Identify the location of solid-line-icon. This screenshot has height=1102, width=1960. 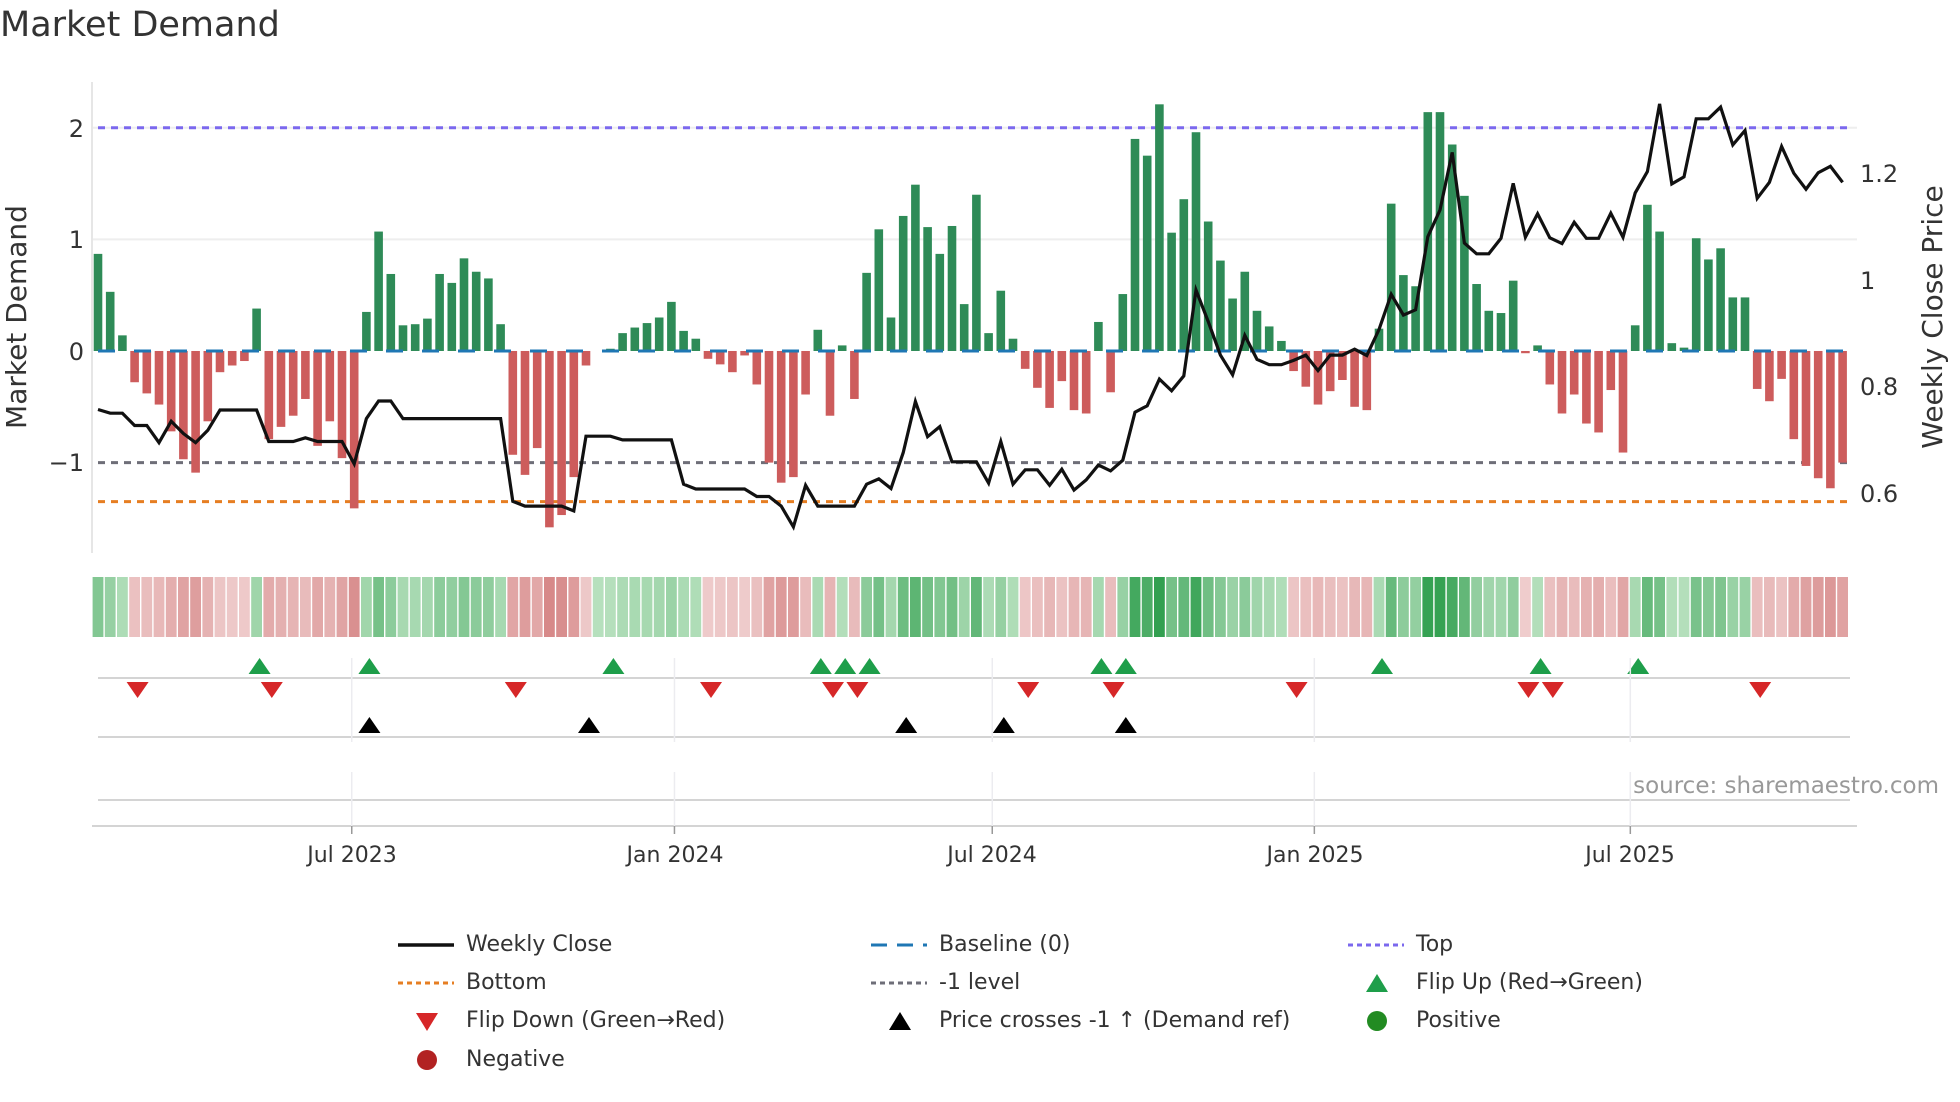
(427, 945).